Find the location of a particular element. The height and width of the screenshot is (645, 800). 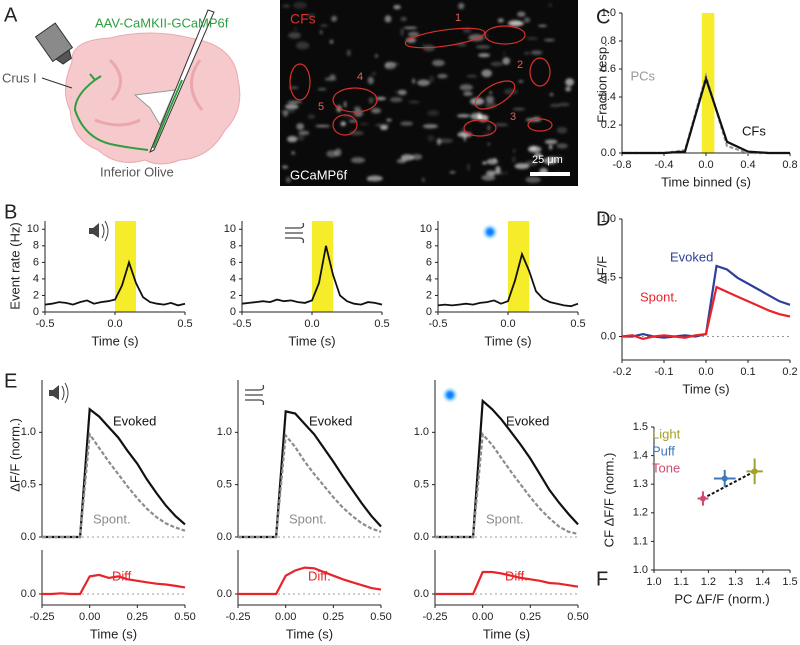

y-tick-label: 2 is located at coordinates (233, 295).